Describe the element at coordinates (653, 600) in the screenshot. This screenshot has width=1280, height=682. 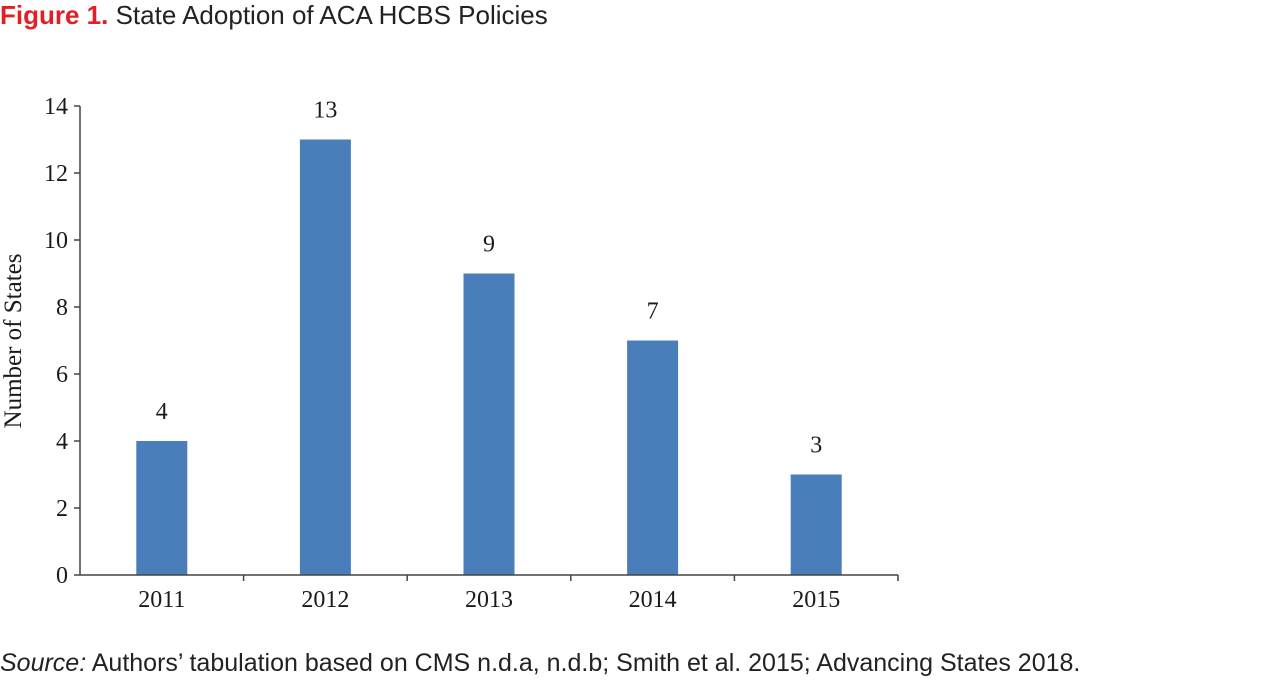
I see `x-tick-label: 2014` at that location.